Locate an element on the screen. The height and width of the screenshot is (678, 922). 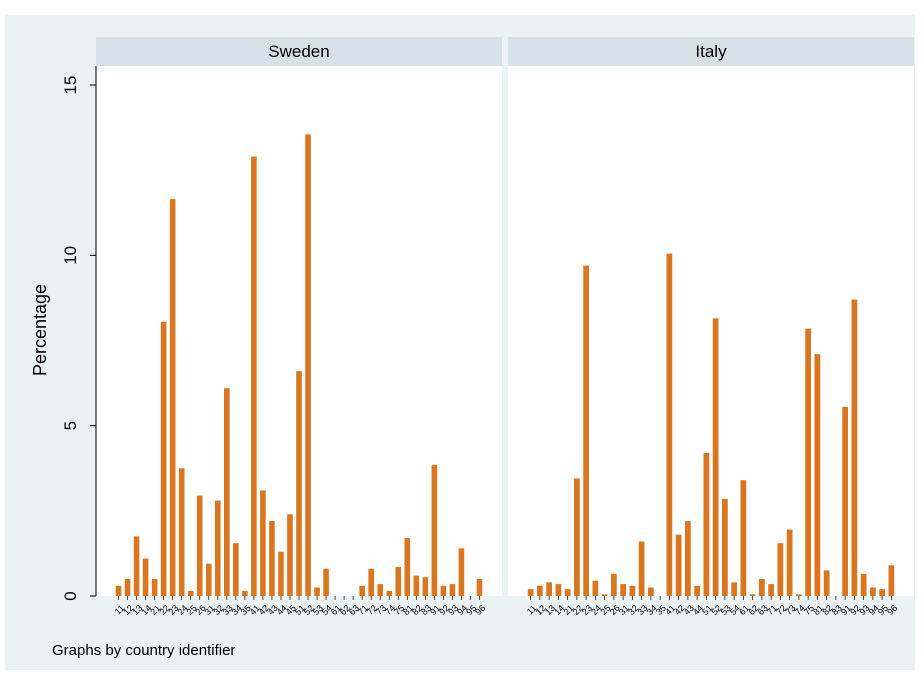
chart-note: Graphs by country identifier is located at coordinates (143, 650).